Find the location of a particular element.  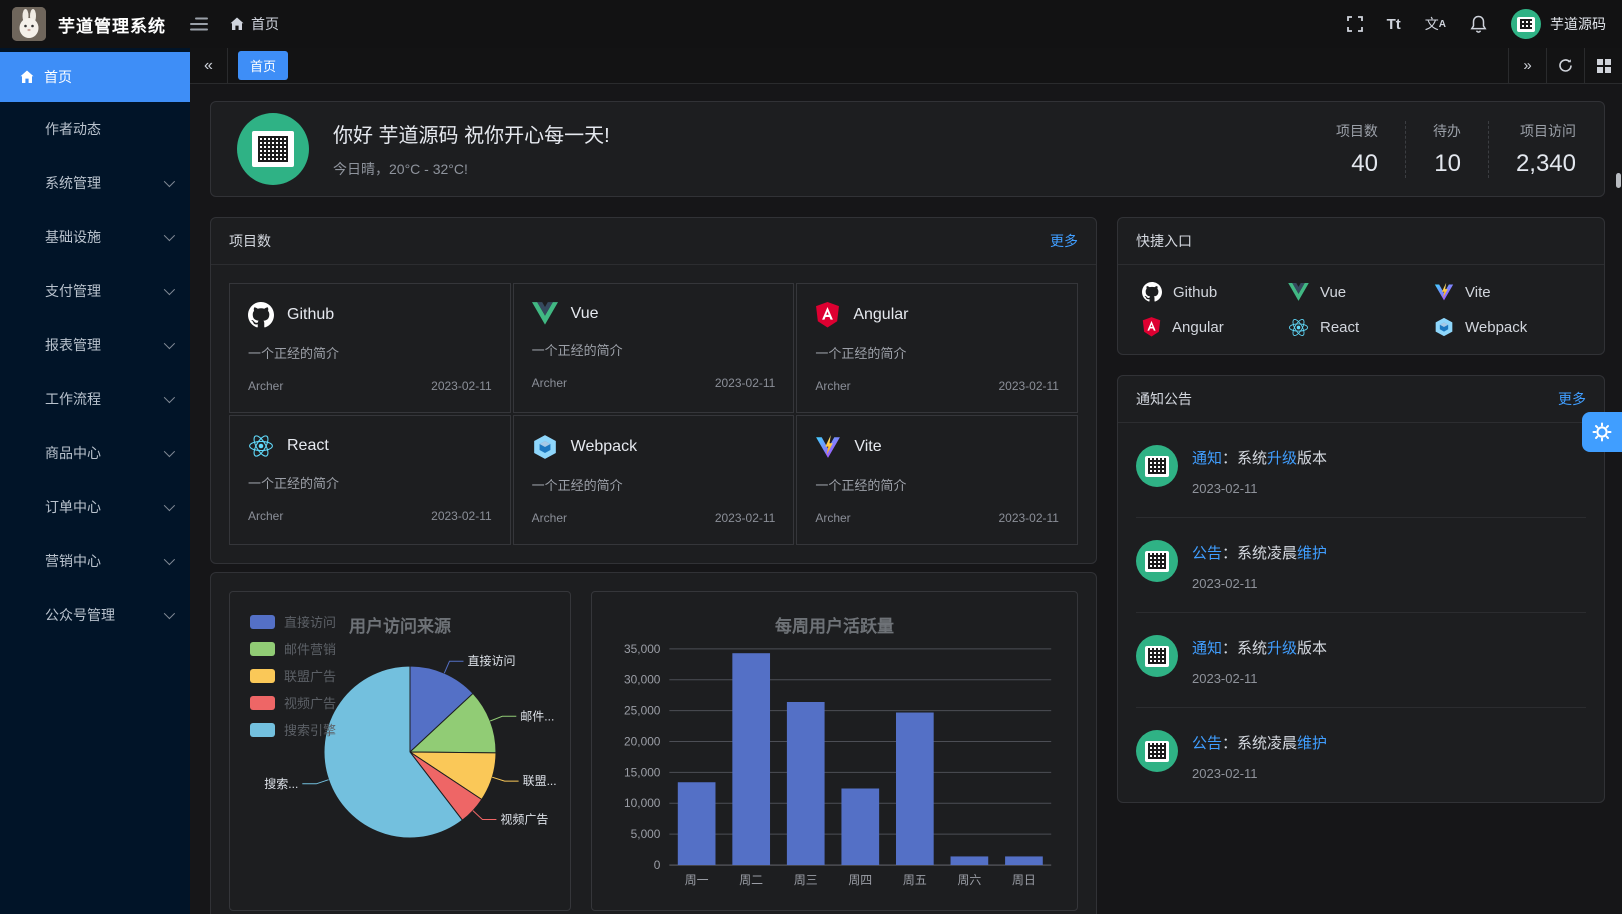

layout-grid-icon is located at coordinates (1603, 65).